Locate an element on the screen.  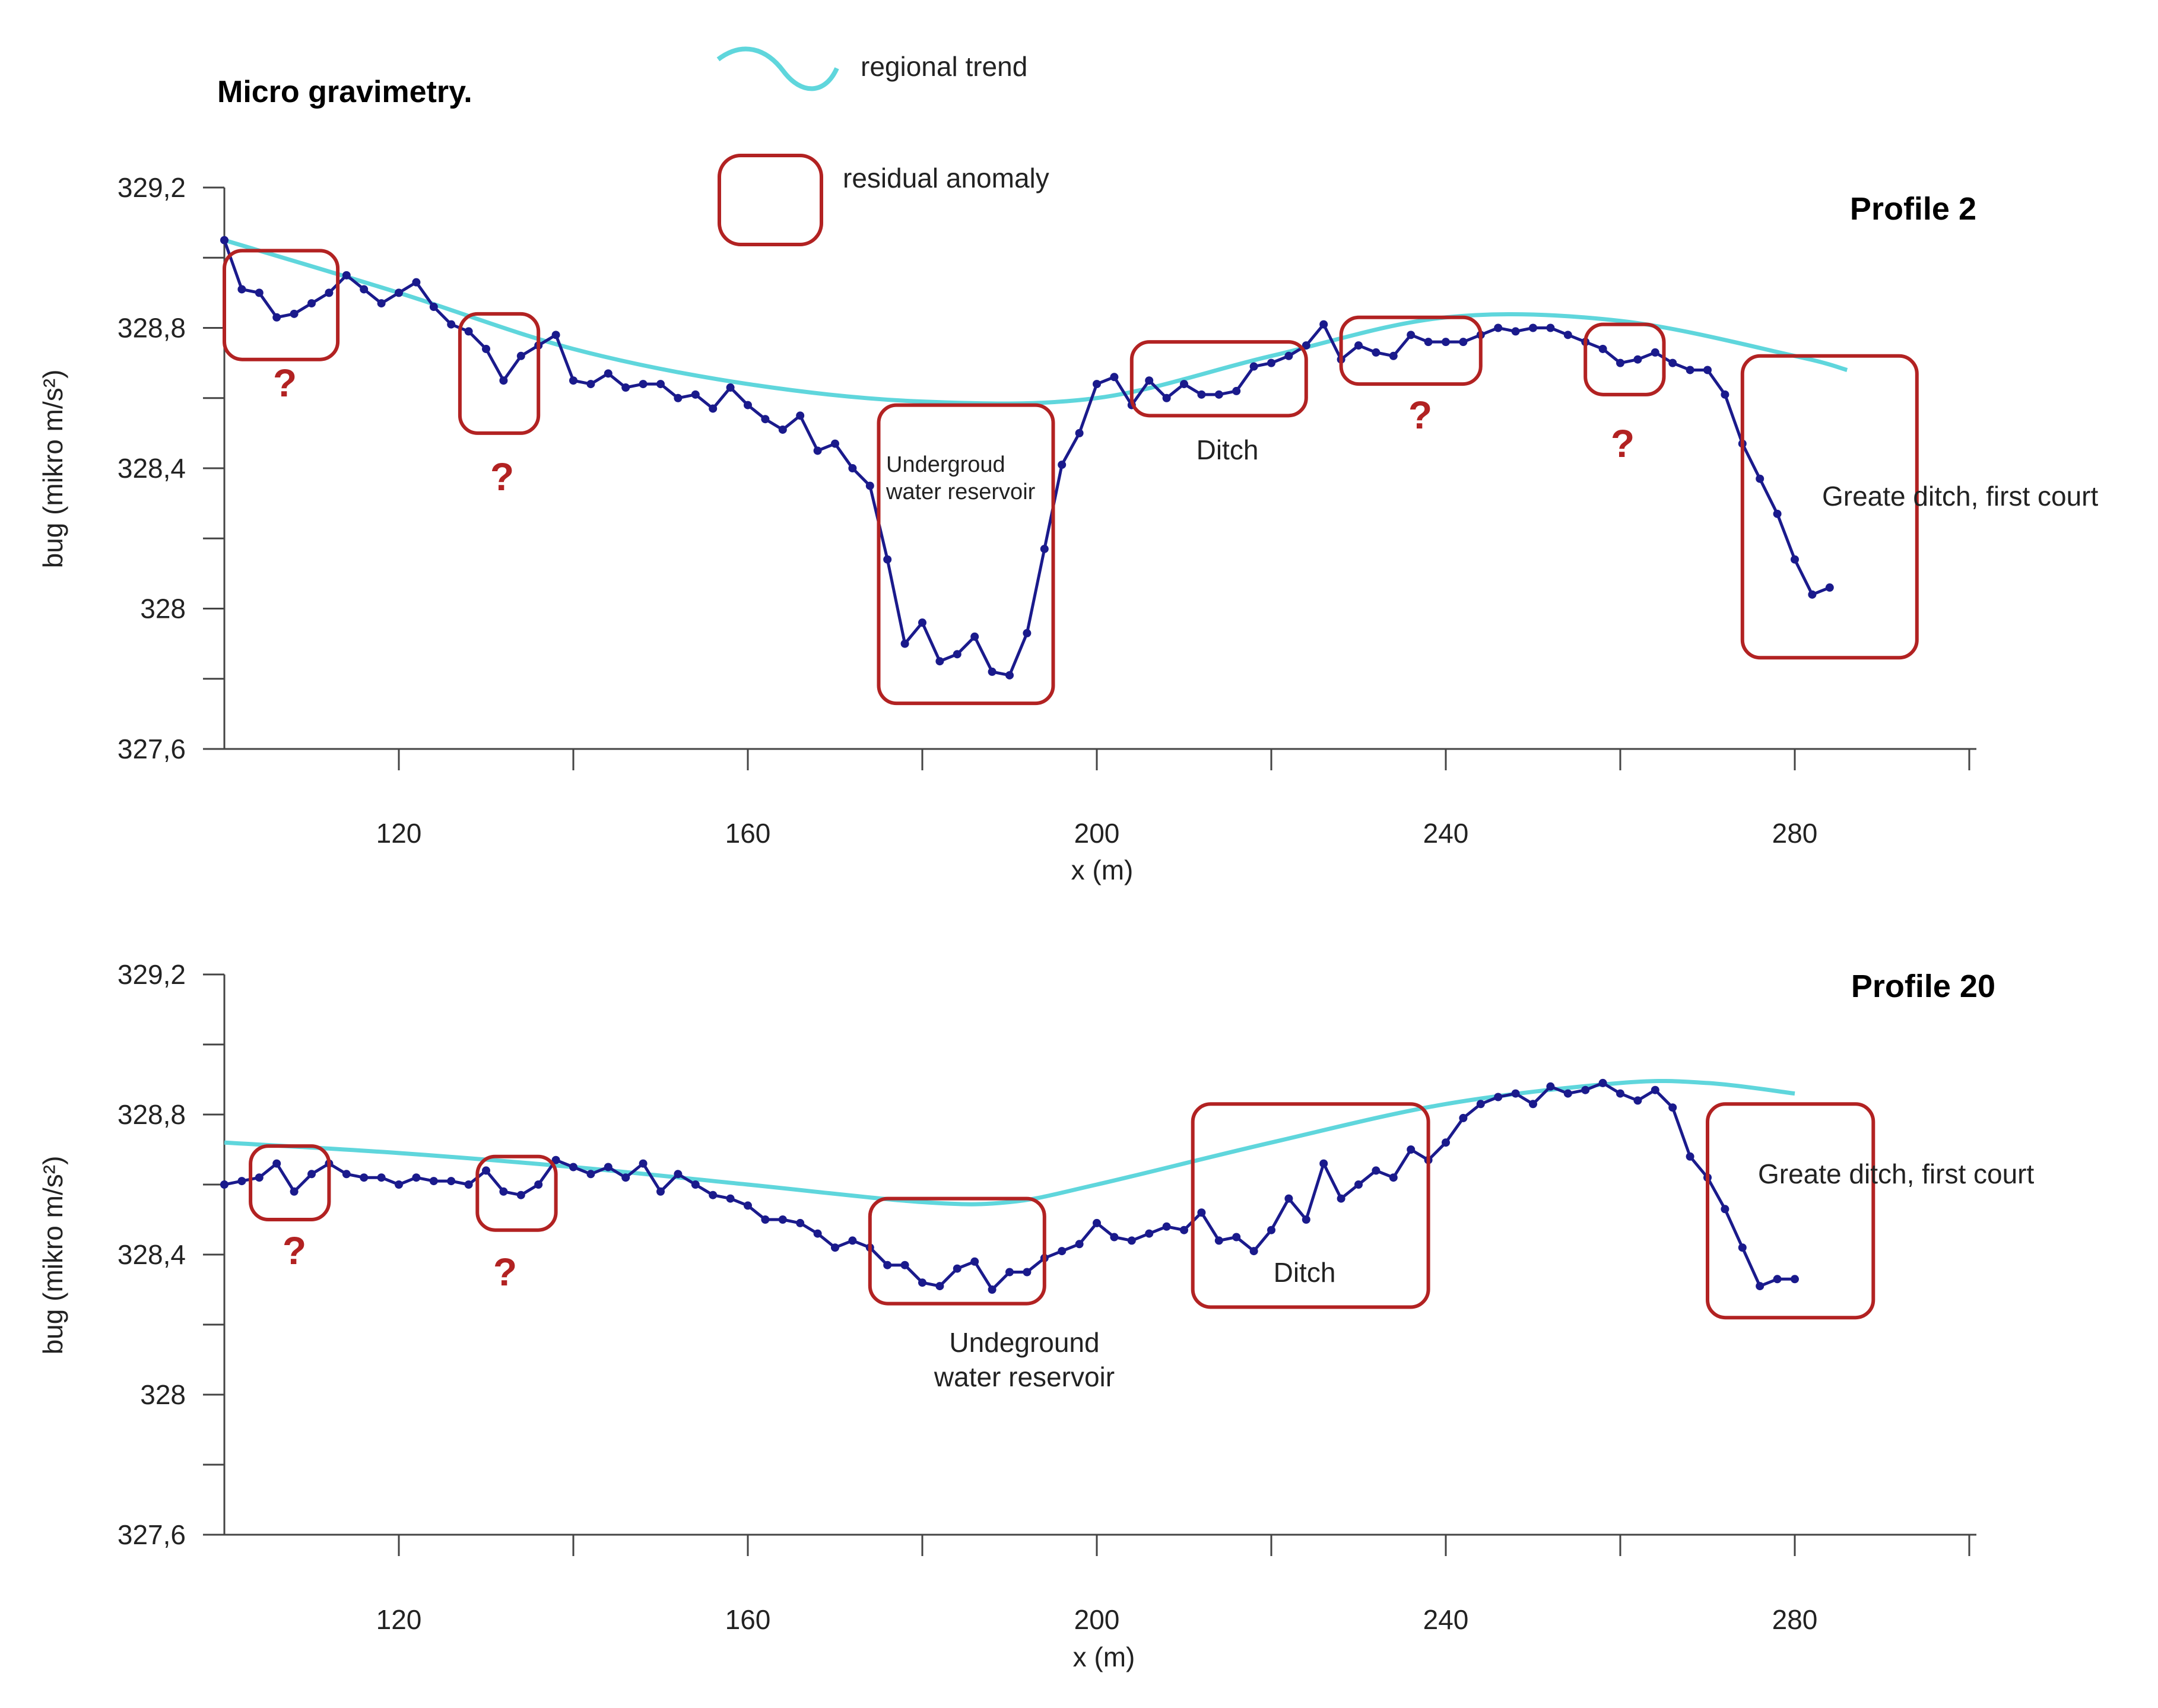
anomaly-label: Ditch is located at coordinates (1228, 450).